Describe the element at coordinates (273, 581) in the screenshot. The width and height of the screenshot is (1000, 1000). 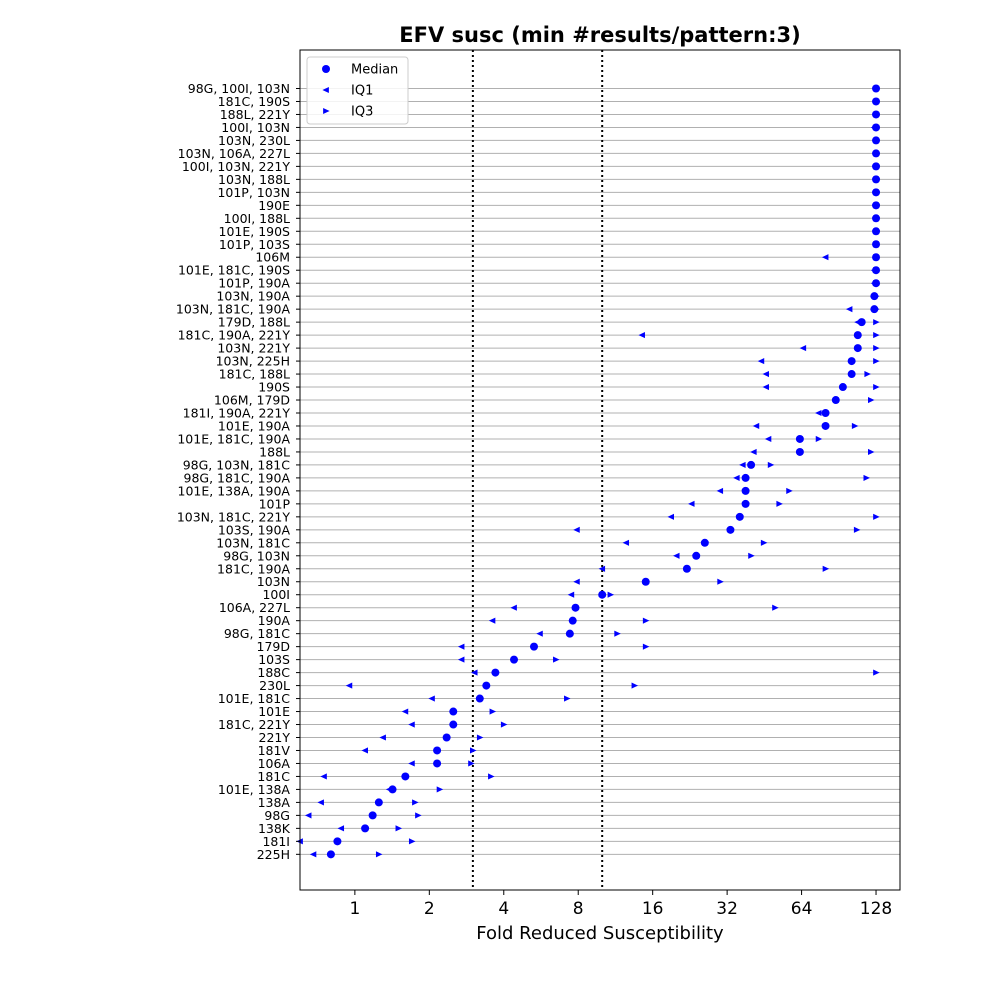
I see `category-label: 103N` at that location.